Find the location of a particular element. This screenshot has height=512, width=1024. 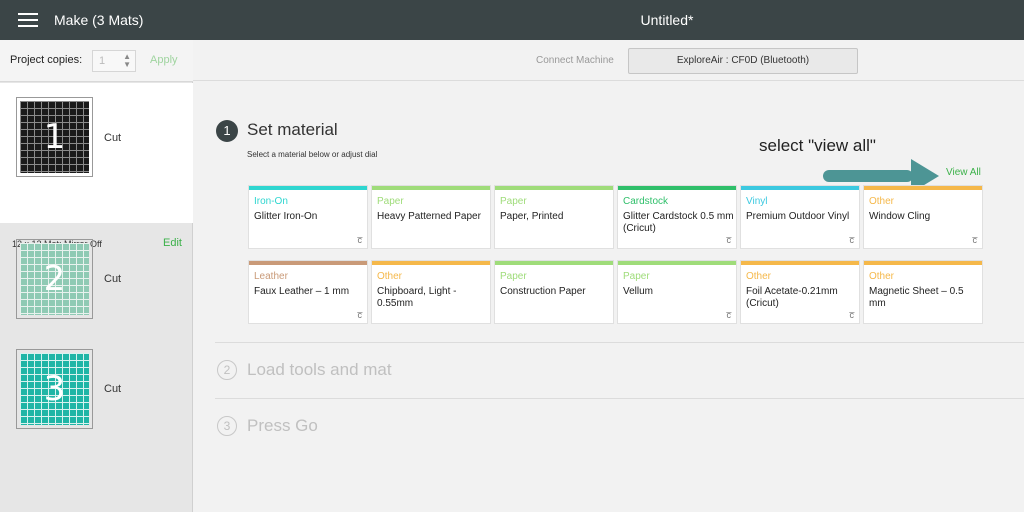

material-card: Other Chipboard, Light - 0.55mm is located at coordinates (431, 292).